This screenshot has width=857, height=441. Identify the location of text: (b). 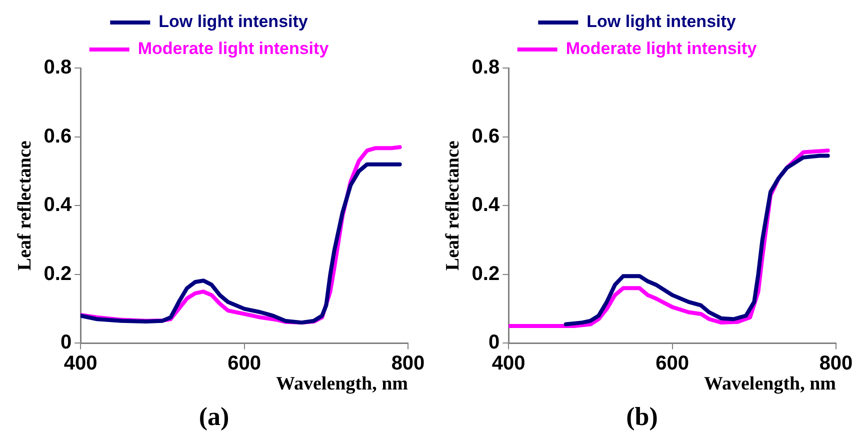
(642, 417).